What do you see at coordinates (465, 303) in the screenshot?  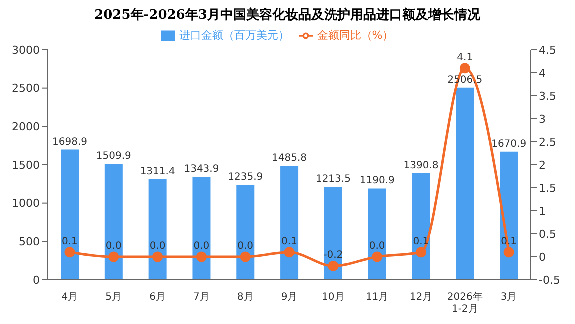 I see `x-tick-label: 2026年 1-2月` at bounding box center [465, 303].